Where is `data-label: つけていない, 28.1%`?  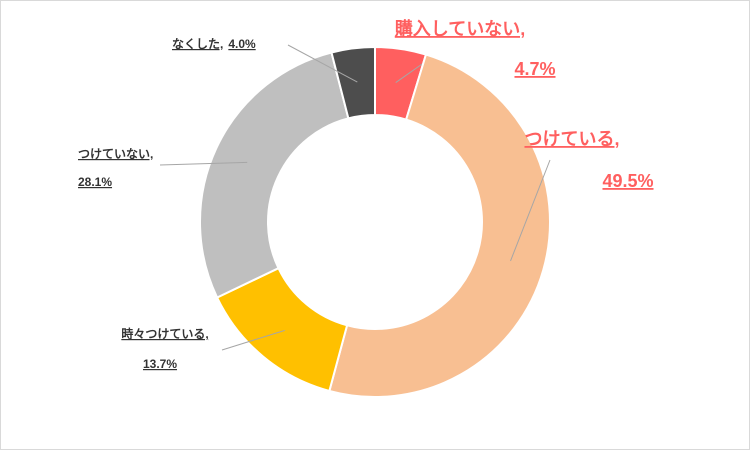 data-label: つけていない, 28.1% is located at coordinates (115, 168).